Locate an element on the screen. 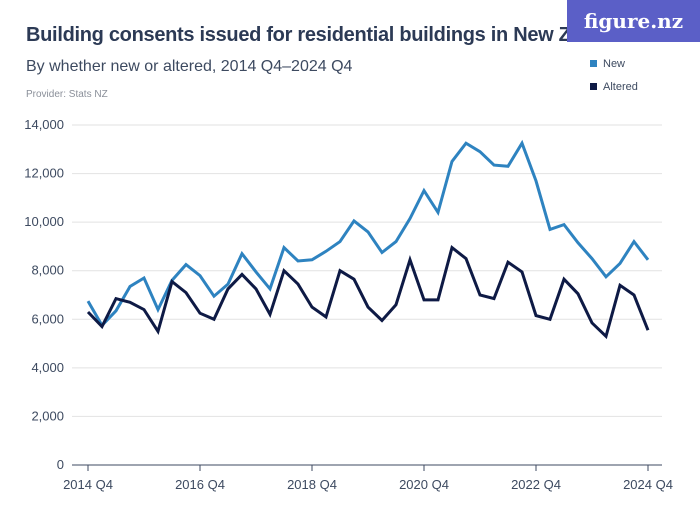 Image resolution: width=700 pixels, height=525 pixels. x-tick-label: 2024 Q4 is located at coordinates (648, 484).